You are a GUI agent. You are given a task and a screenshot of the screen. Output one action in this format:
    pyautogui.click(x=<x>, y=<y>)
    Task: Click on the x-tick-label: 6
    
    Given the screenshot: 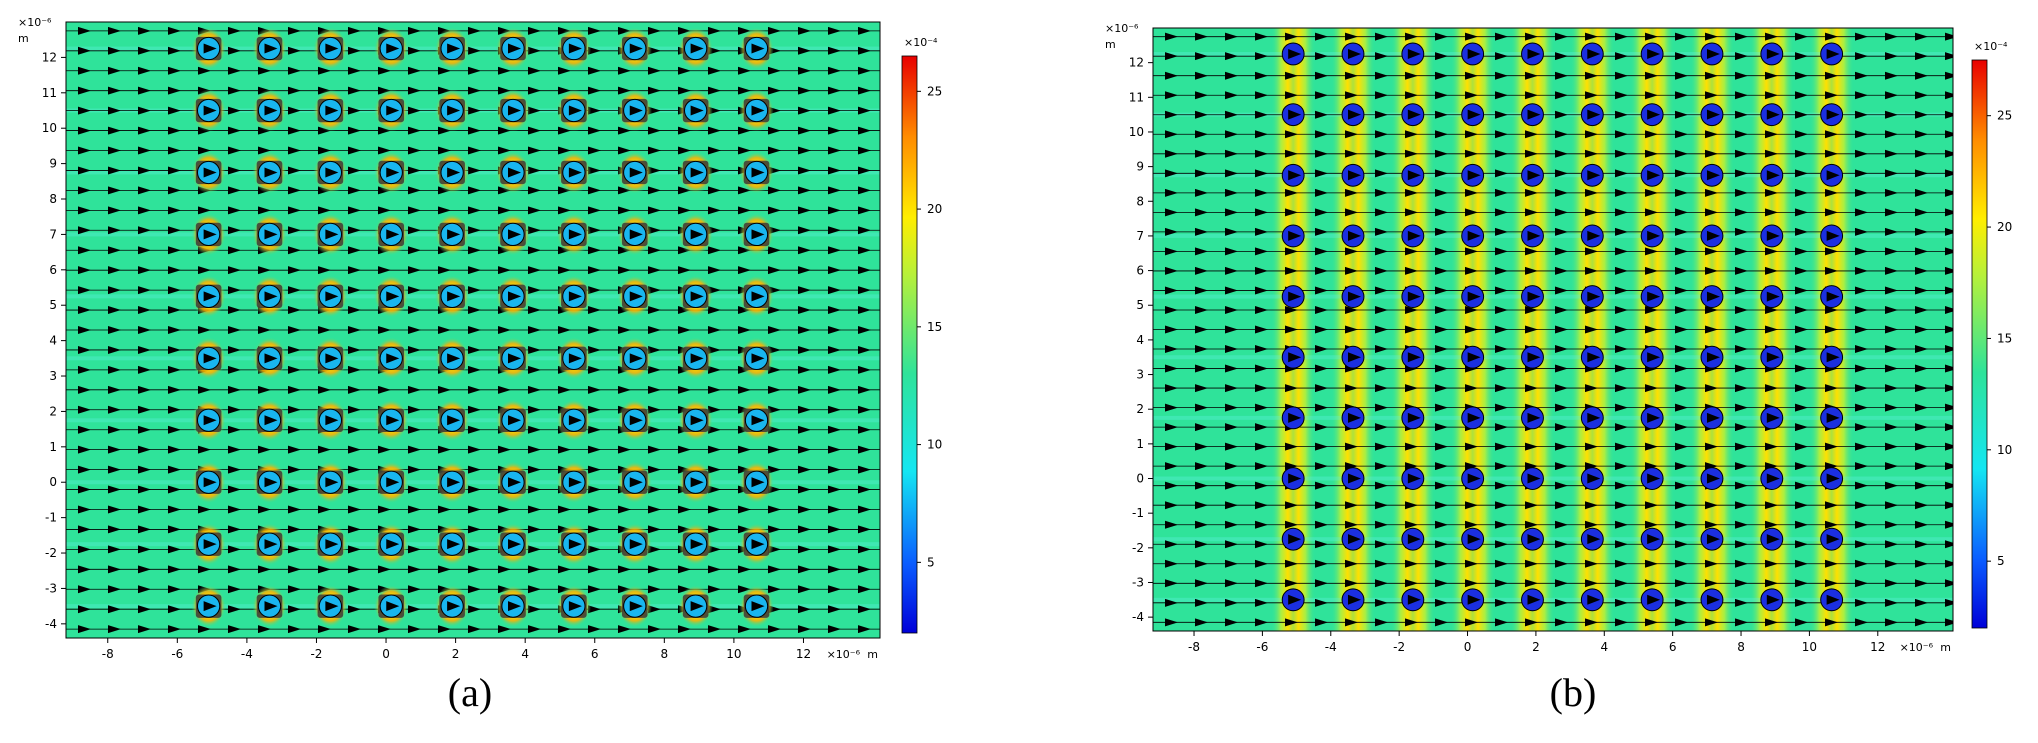 What is the action you would take?
    pyautogui.click(x=595, y=654)
    